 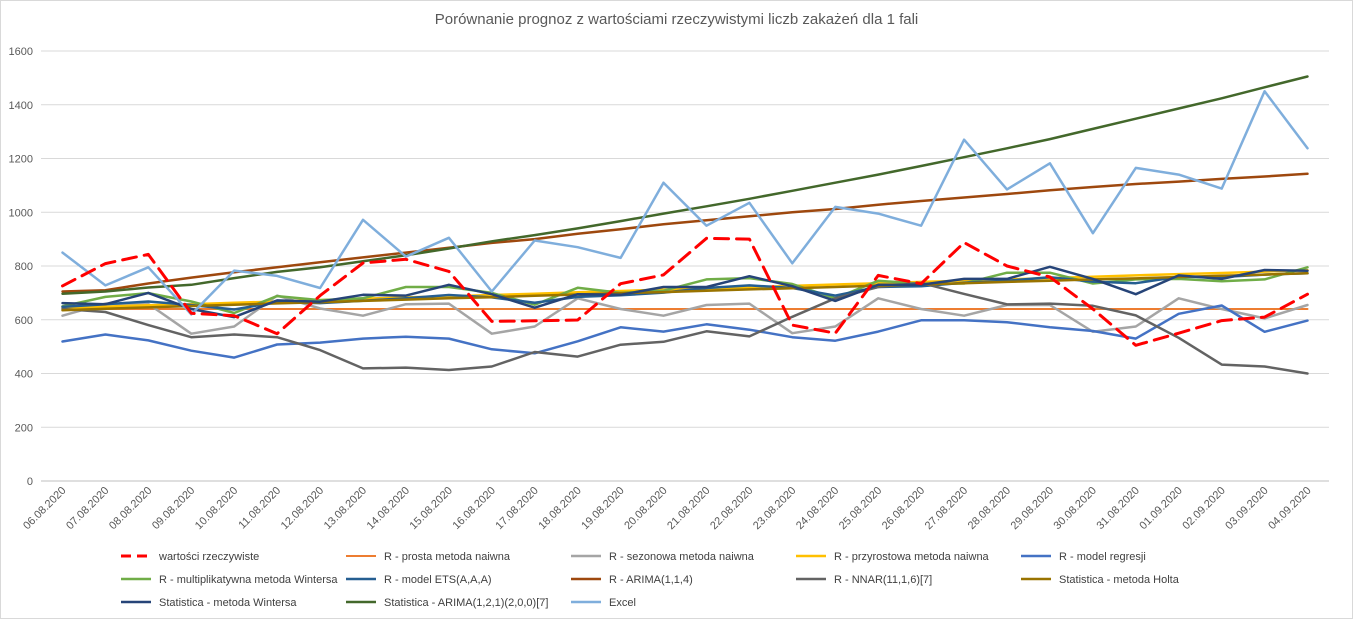 I want to click on legend-entry: Excel, so click(x=622, y=603).